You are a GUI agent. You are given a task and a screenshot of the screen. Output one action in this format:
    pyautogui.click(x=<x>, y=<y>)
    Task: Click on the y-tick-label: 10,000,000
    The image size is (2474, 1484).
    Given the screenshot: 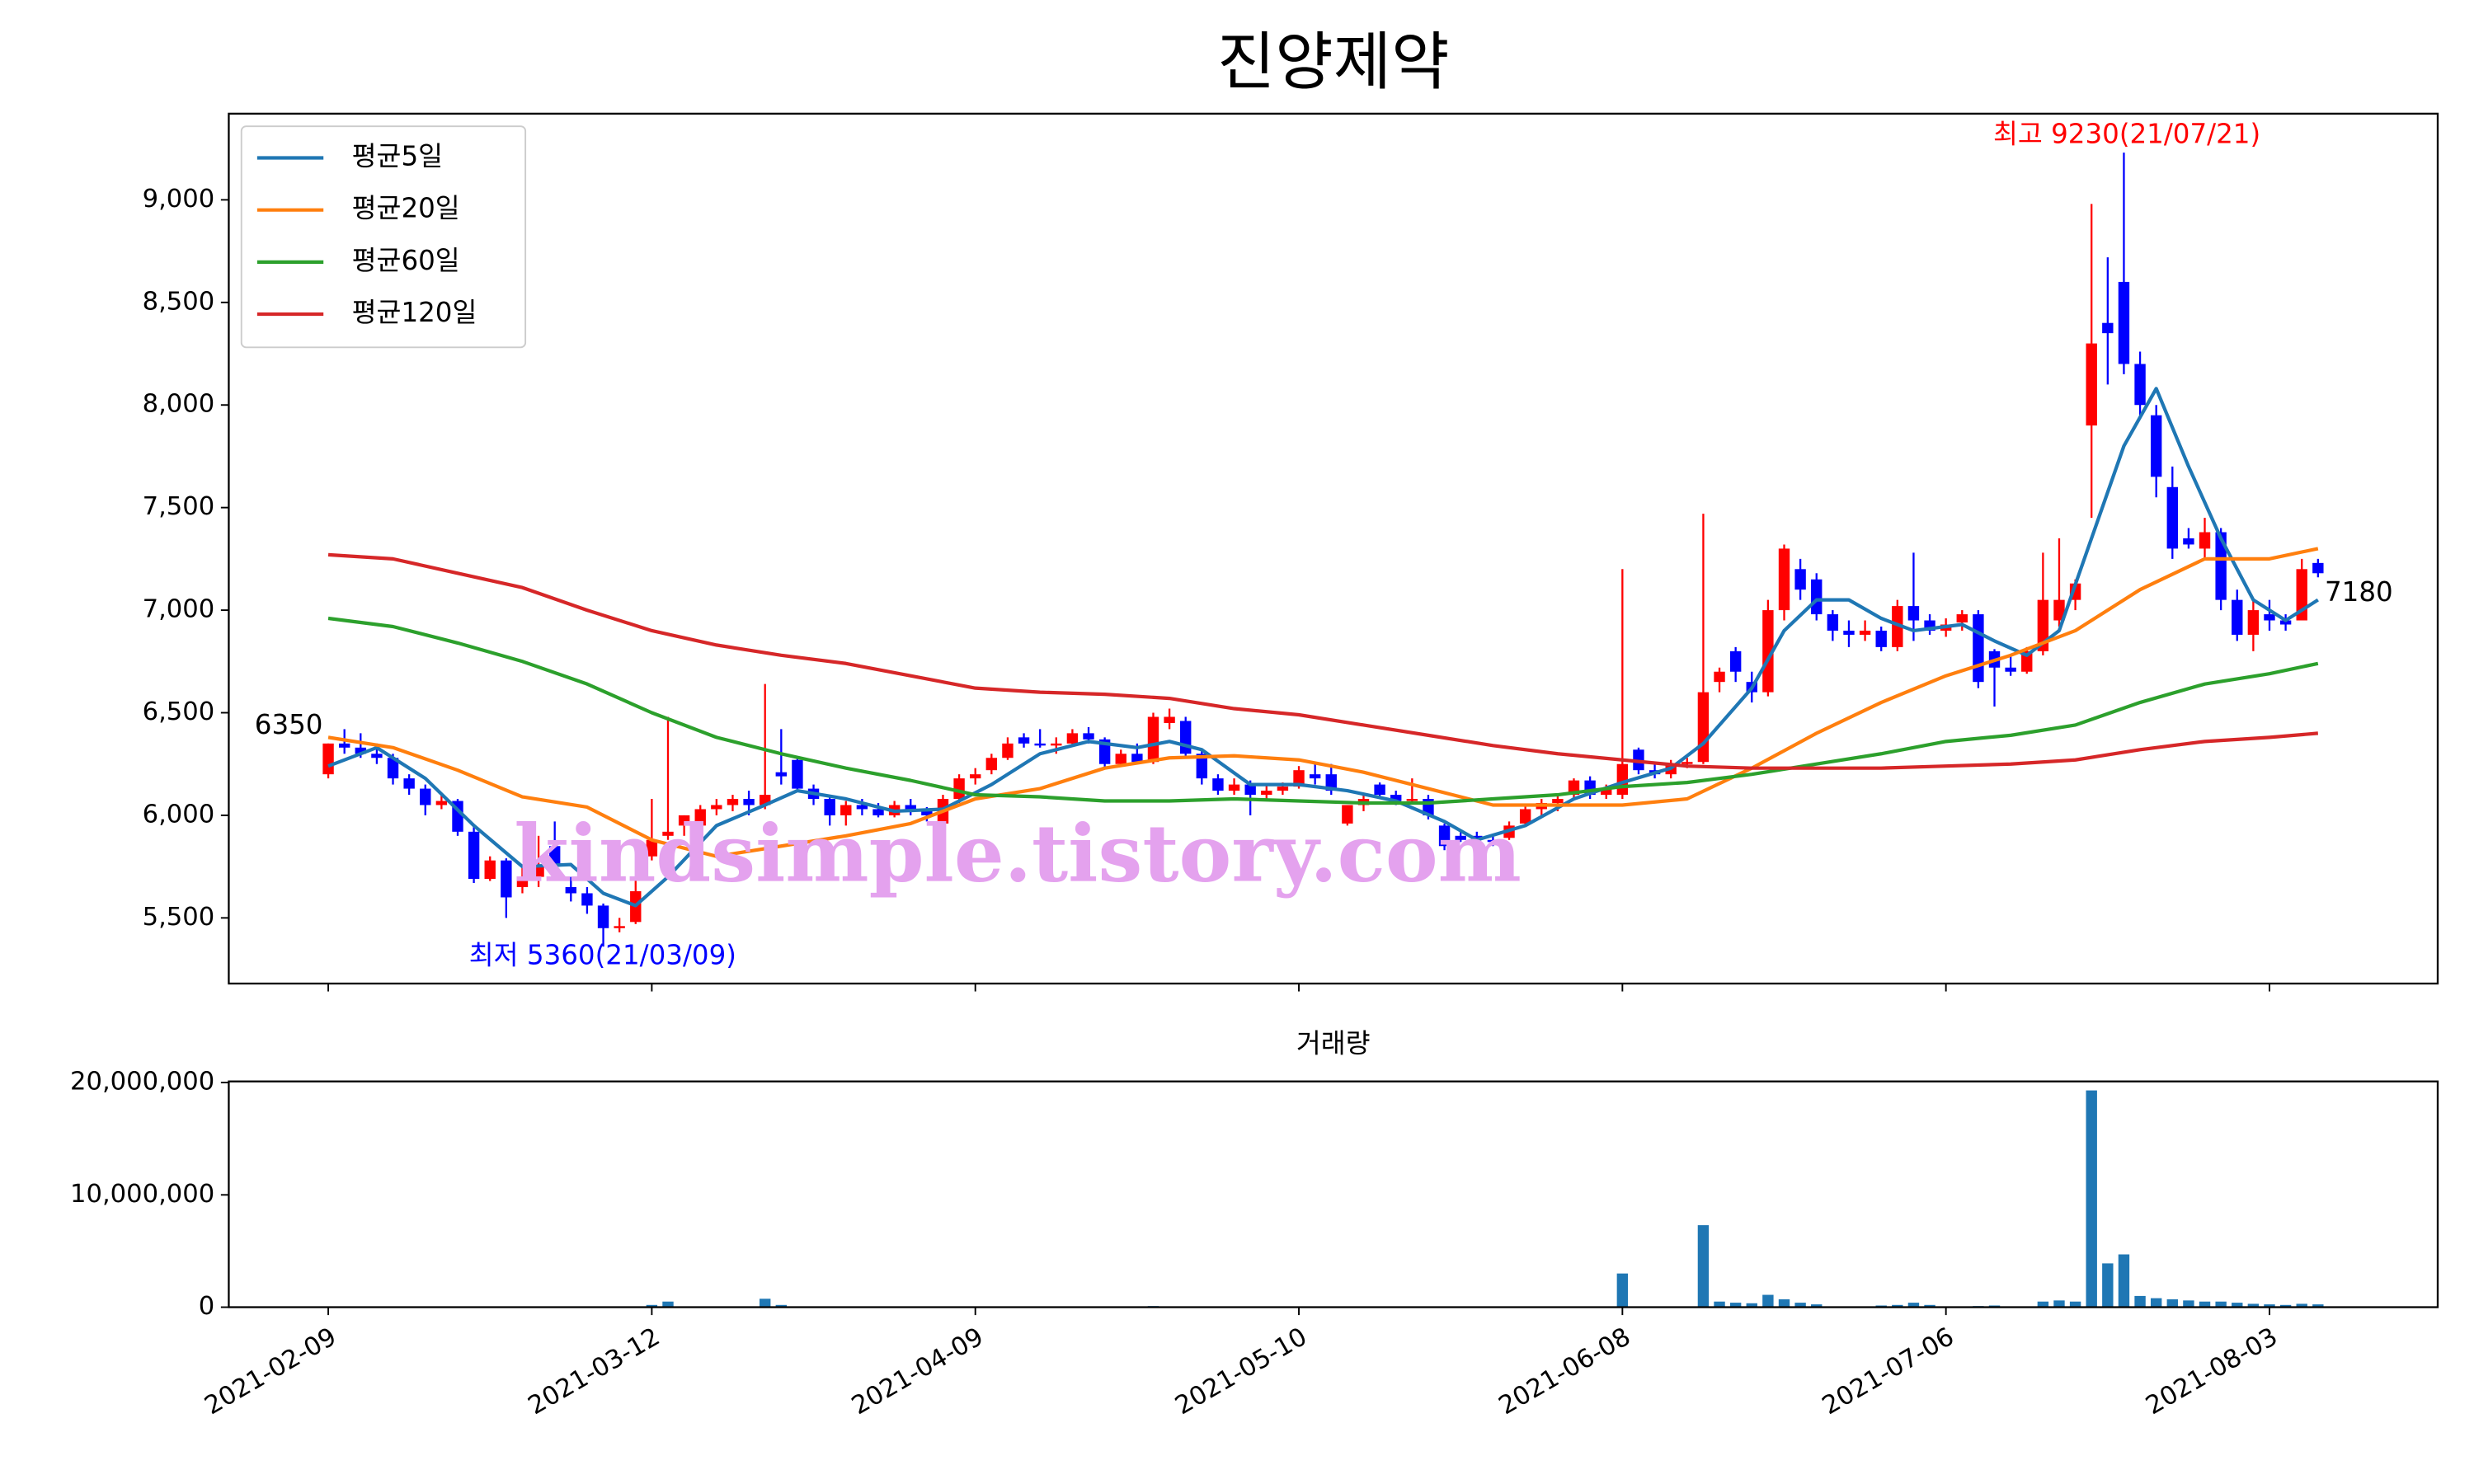 What is the action you would take?
    pyautogui.click(x=142, y=1194)
    